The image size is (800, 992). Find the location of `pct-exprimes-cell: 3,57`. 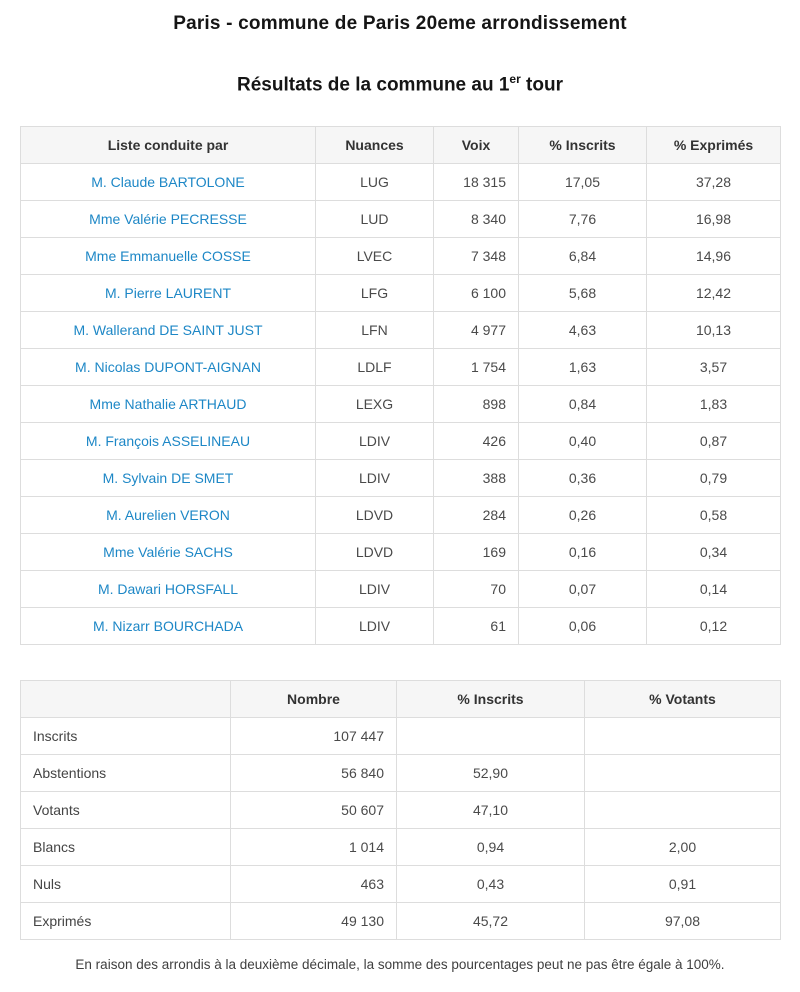

pct-exprimes-cell: 3,57 is located at coordinates (713, 367).